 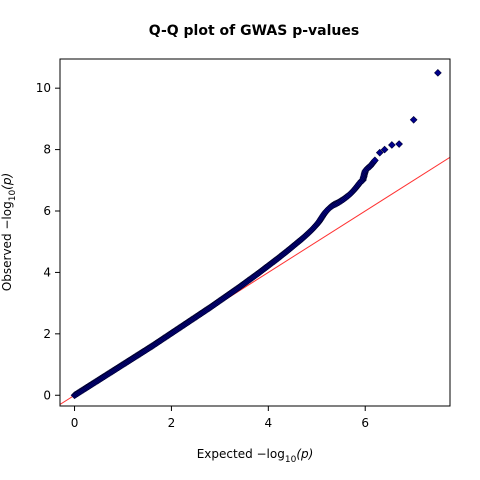 I want to click on y-tick-label: 6, so click(x=47, y=211).